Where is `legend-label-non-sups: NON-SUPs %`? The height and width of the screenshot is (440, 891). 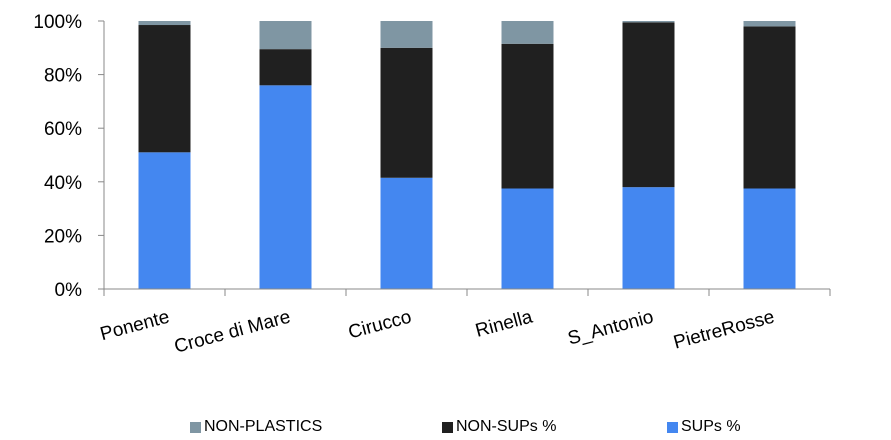
legend-label-non-sups: NON-SUPs % is located at coordinates (506, 426).